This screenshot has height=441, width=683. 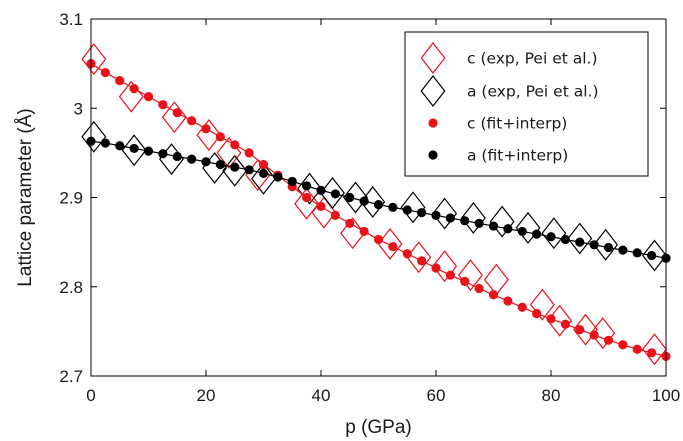 What do you see at coordinates (90, 395) in the screenshot?
I see `x-tick-label: 0` at bounding box center [90, 395].